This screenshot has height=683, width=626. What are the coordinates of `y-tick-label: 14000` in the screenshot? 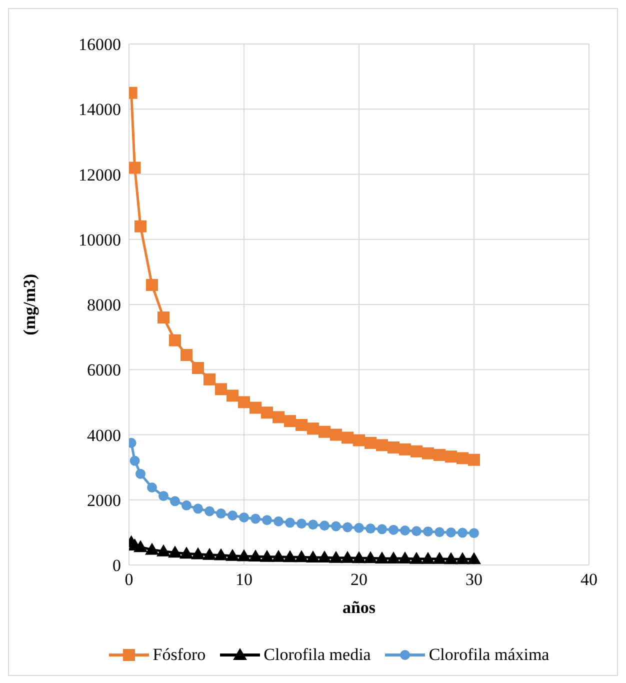 It's located at (99, 110).